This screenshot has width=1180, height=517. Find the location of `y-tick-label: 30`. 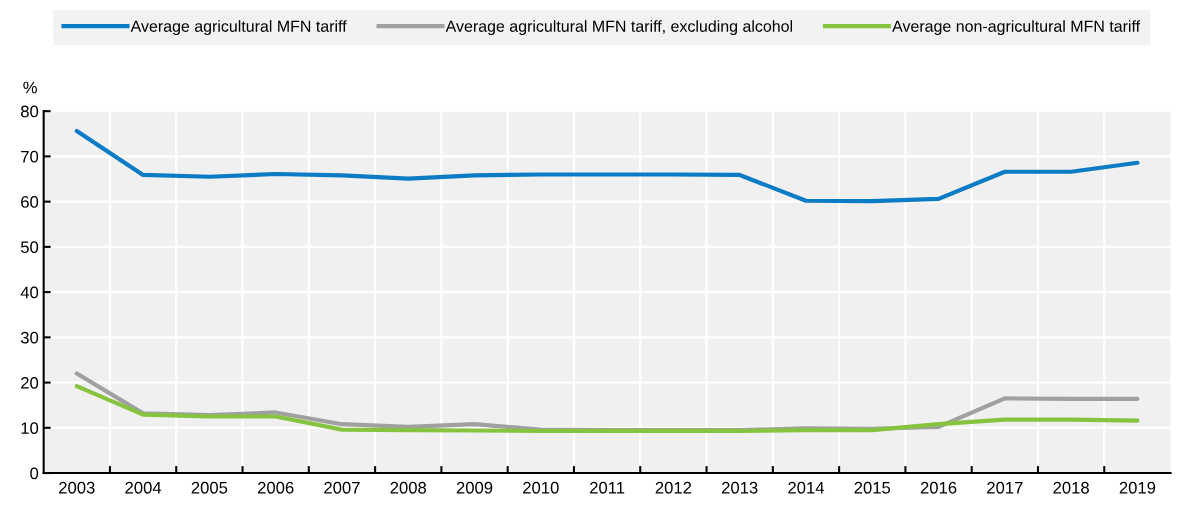

y-tick-label: 30 is located at coordinates (29, 337).